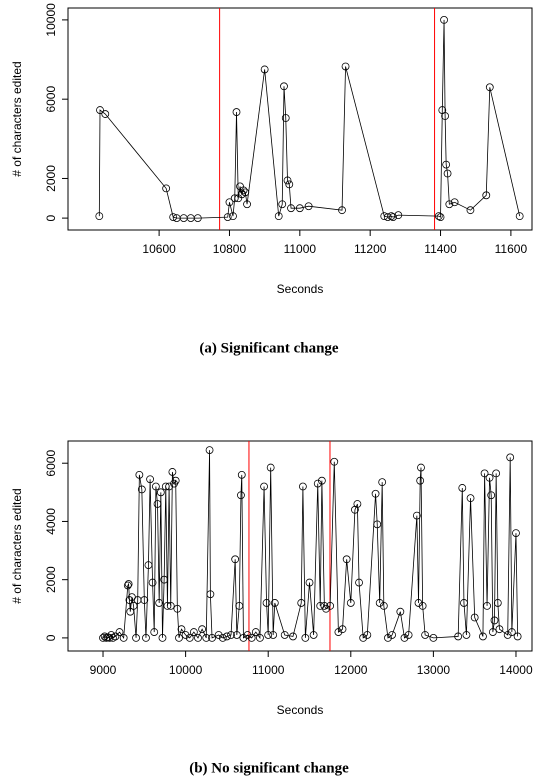 The height and width of the screenshot is (783, 538). What do you see at coordinates (230, 249) in the screenshot?
I see `x-tick-label: 10800` at bounding box center [230, 249].